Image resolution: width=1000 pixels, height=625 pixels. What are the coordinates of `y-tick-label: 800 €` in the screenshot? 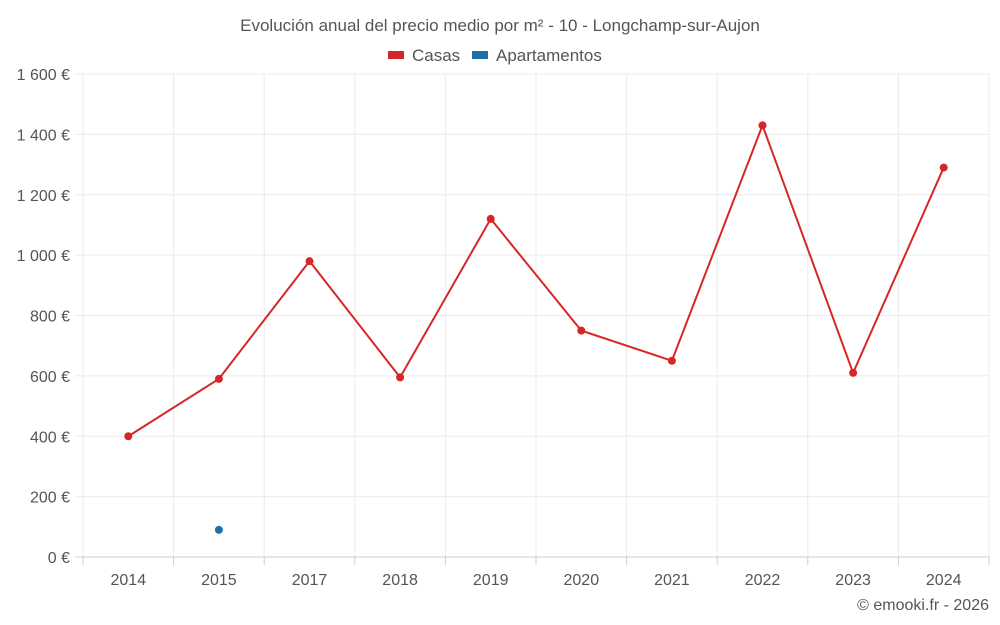 It's located at (50, 317).